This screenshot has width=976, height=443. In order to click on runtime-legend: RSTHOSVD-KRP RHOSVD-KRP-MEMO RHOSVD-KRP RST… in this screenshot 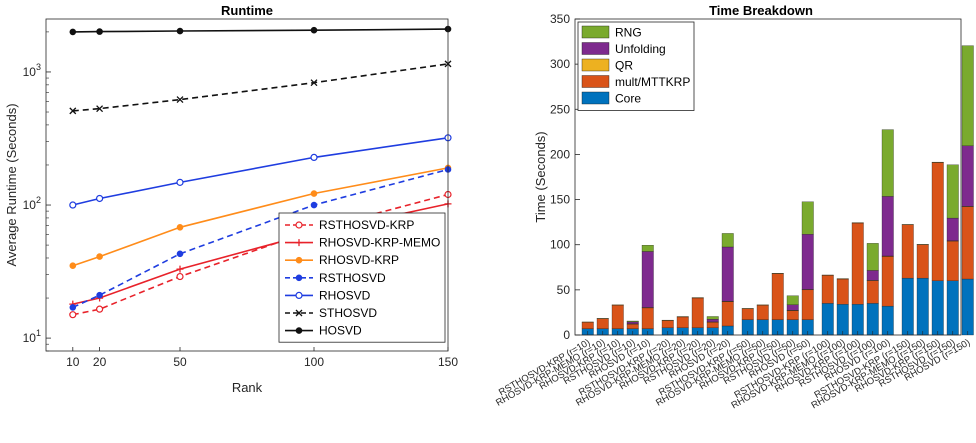, I will do `click(362, 277)`.